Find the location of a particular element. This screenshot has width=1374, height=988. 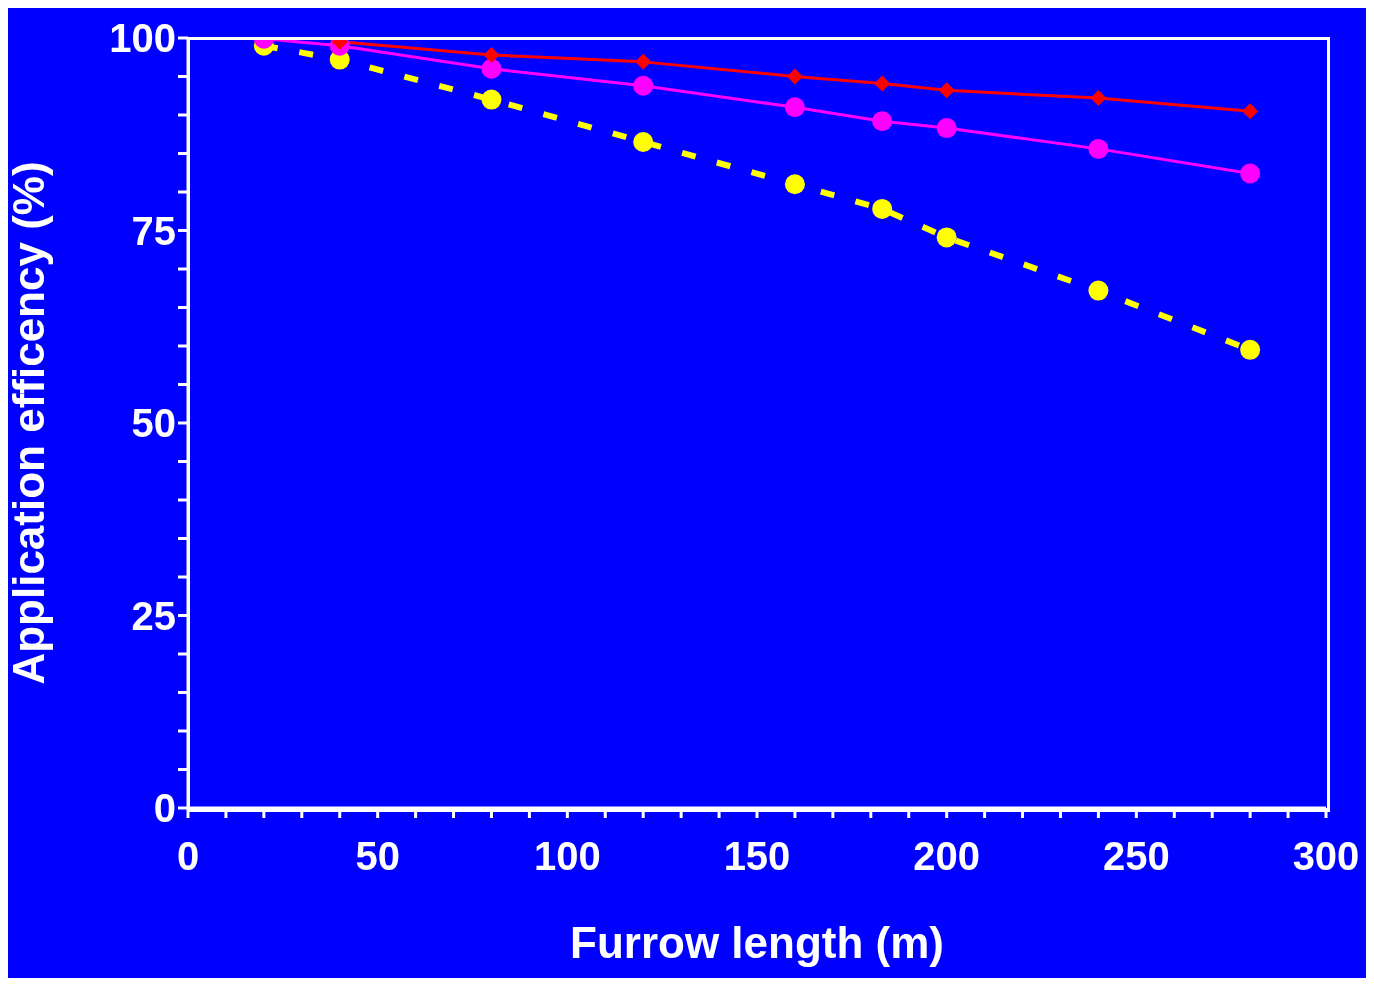

y-tick-label: 50 is located at coordinates (153, 423).